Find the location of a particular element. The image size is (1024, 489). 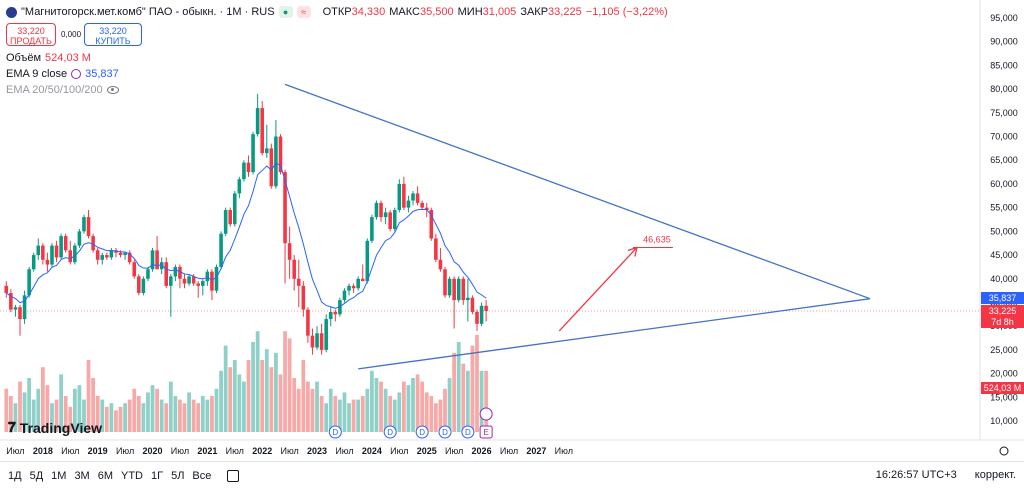

sell-button: 33,220 ПРОДАТЬ is located at coordinates (31, 34).